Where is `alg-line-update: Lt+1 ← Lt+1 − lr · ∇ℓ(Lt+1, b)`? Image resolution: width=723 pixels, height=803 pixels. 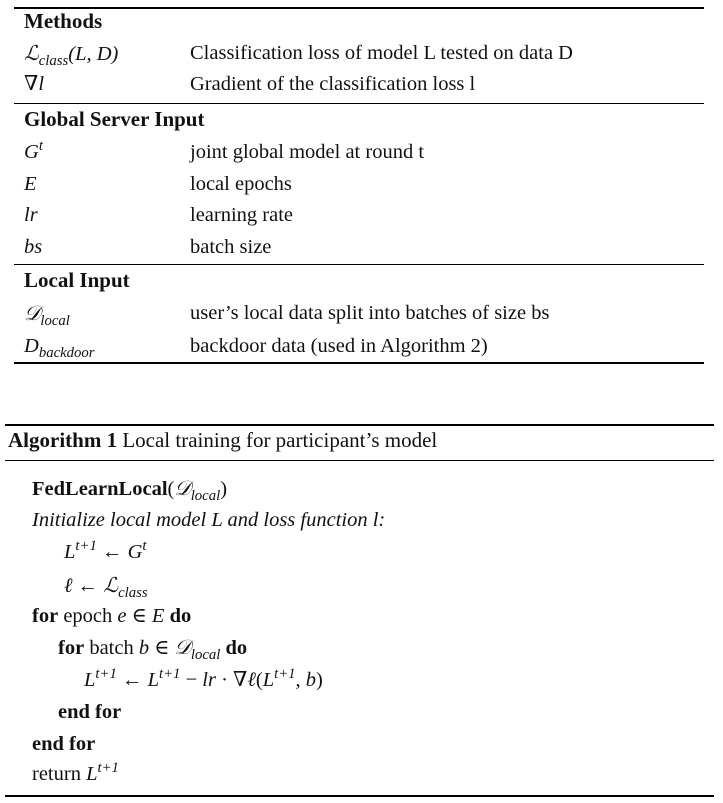
alg-line-update: Lt+1 ← Lt+1 − lr · ∇ℓ(Lt+1, b) is located at coordinates (203, 678).